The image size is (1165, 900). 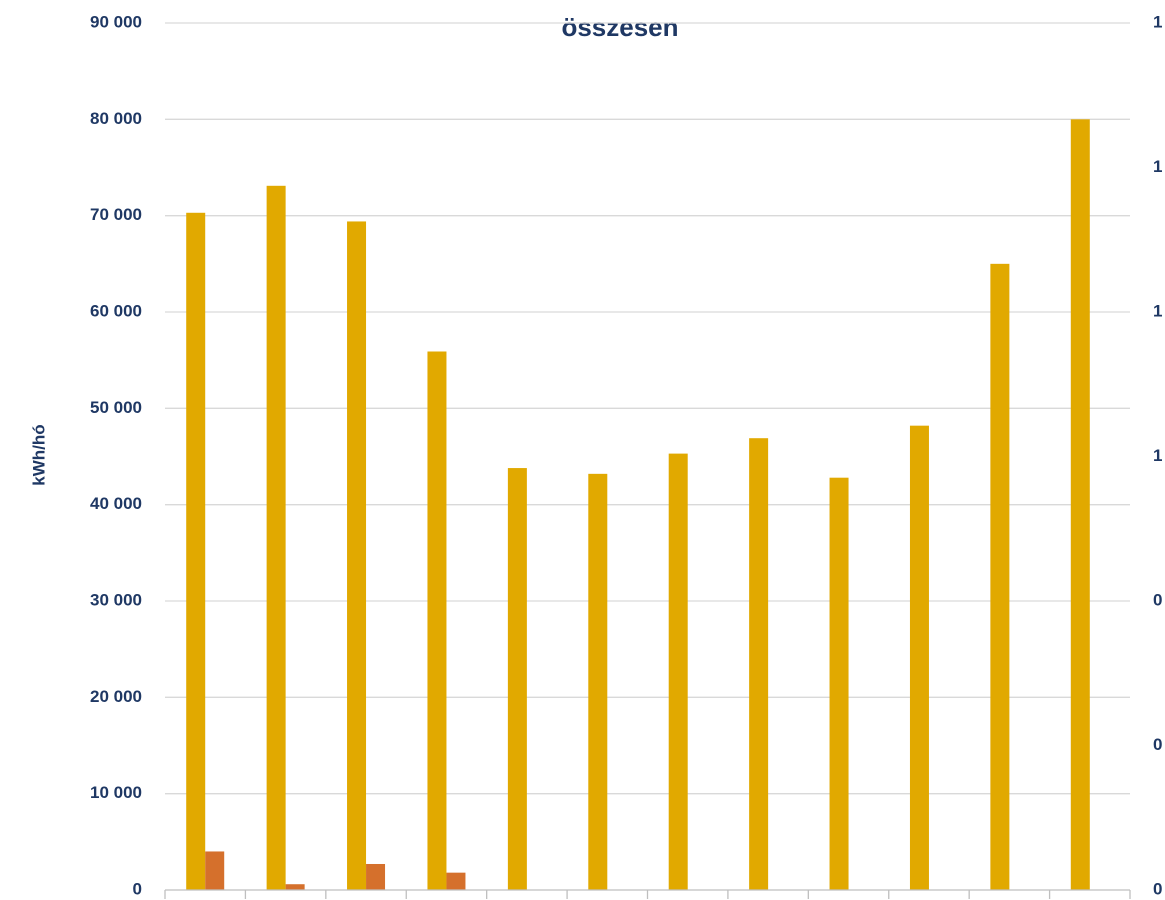 I want to click on y-axis-label: kWh/hó, so click(x=38, y=454).